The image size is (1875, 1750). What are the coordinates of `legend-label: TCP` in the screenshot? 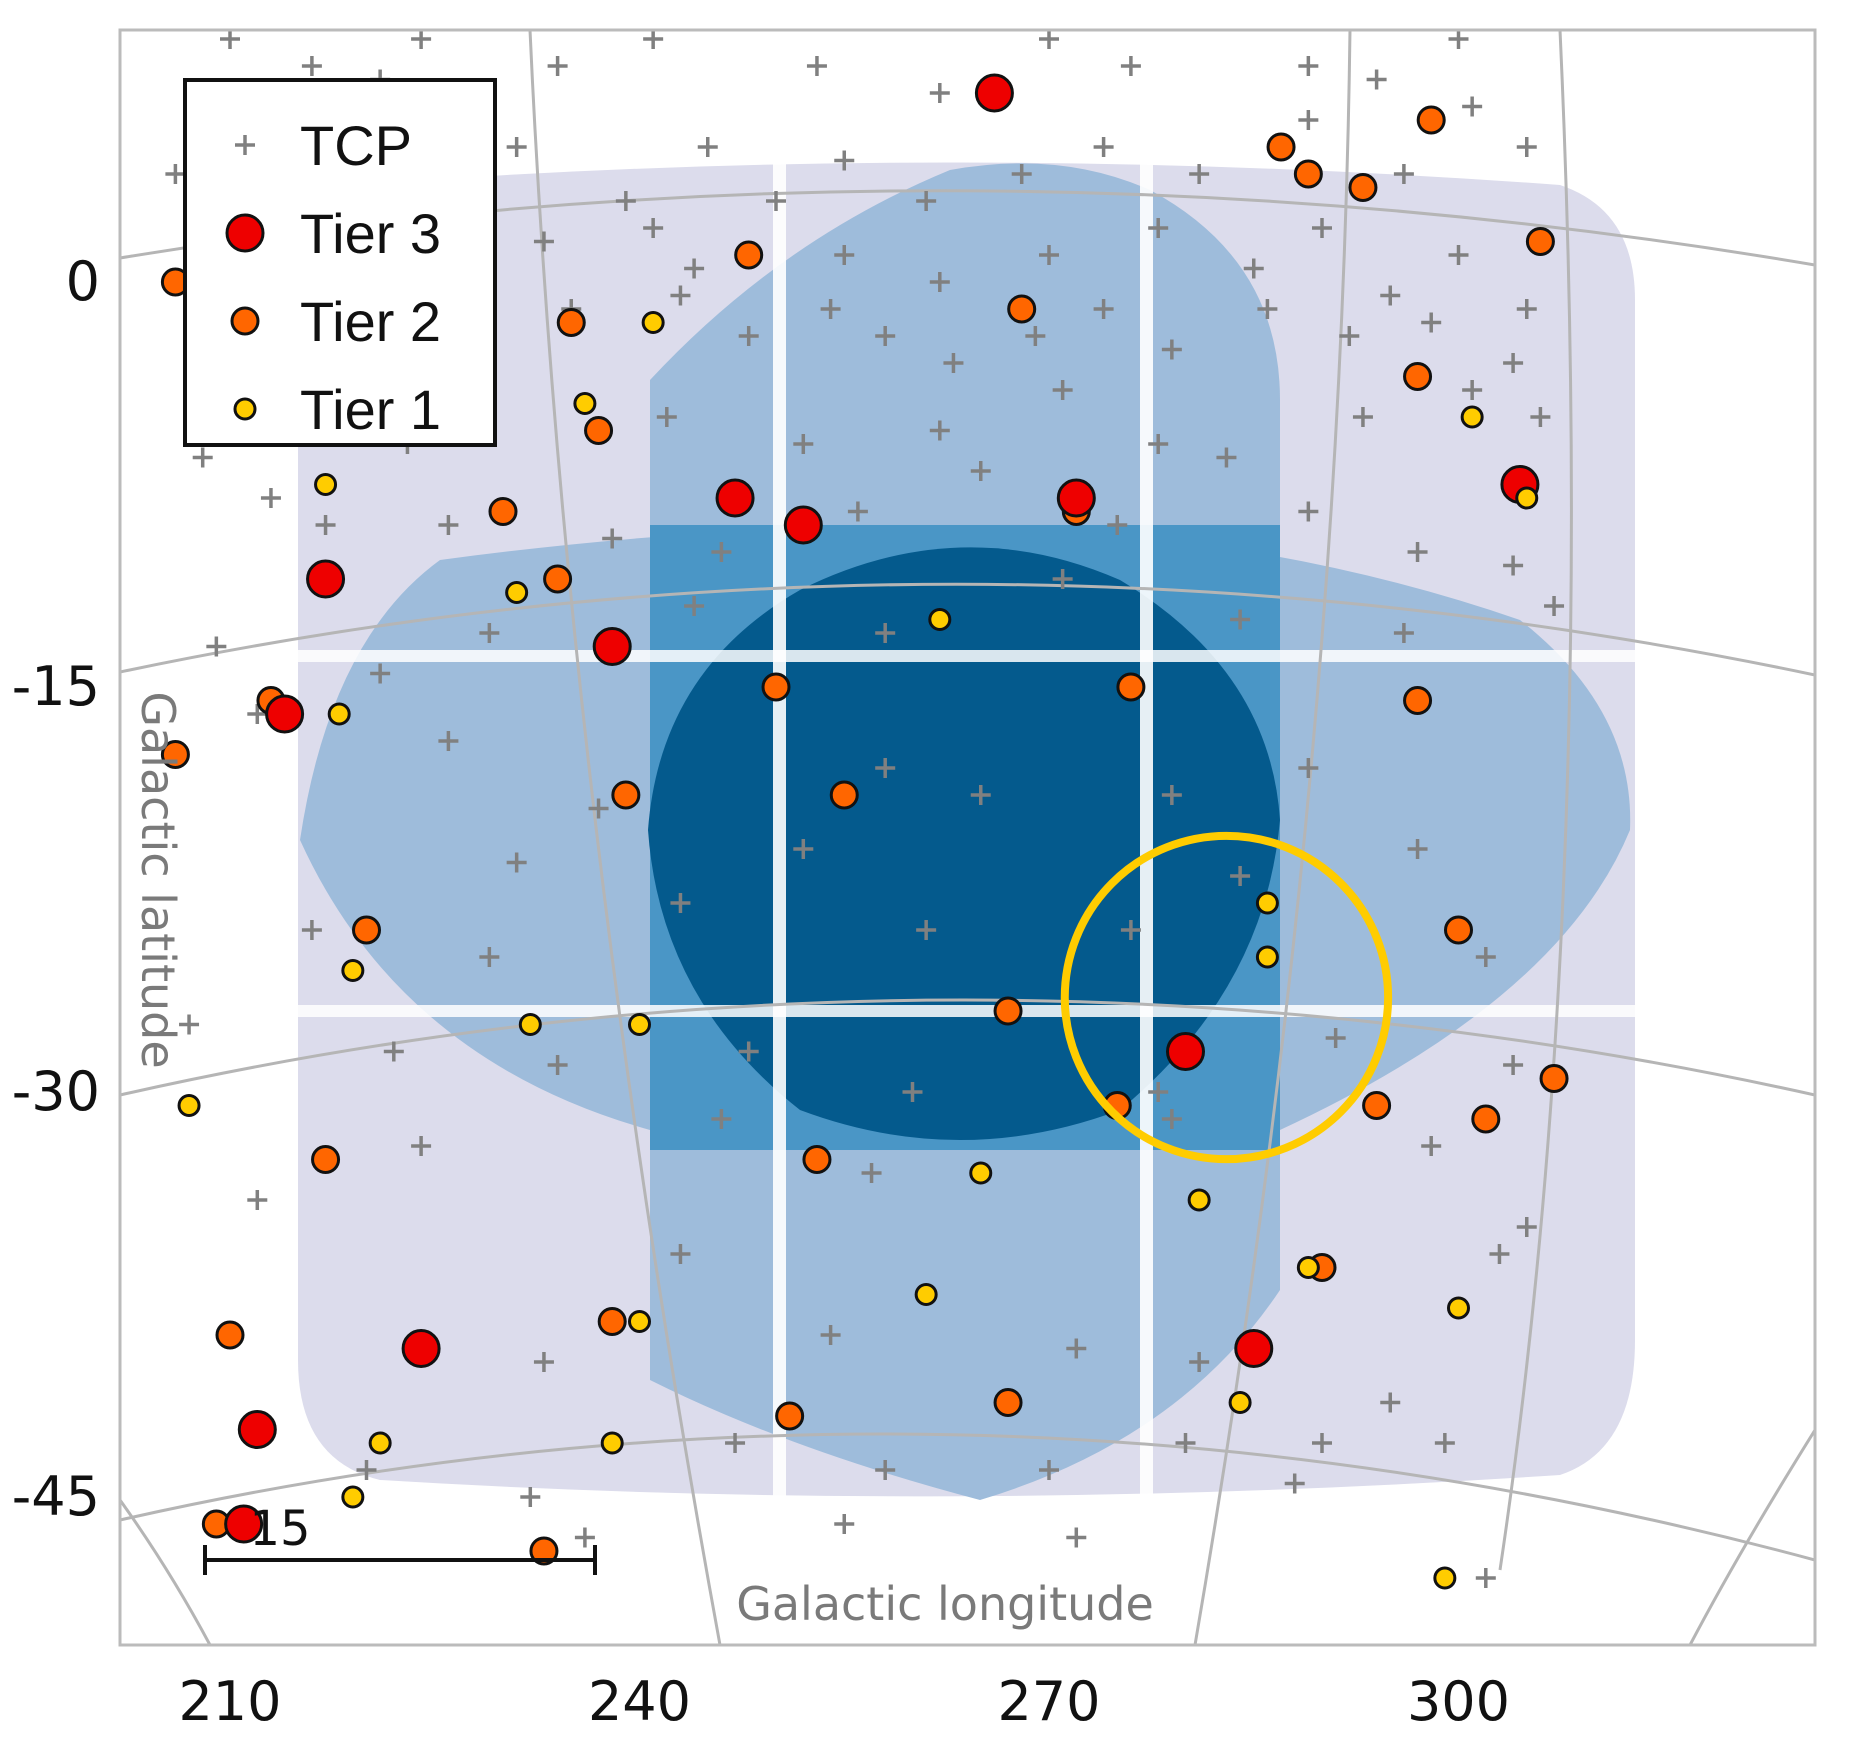 It's located at (356, 145).